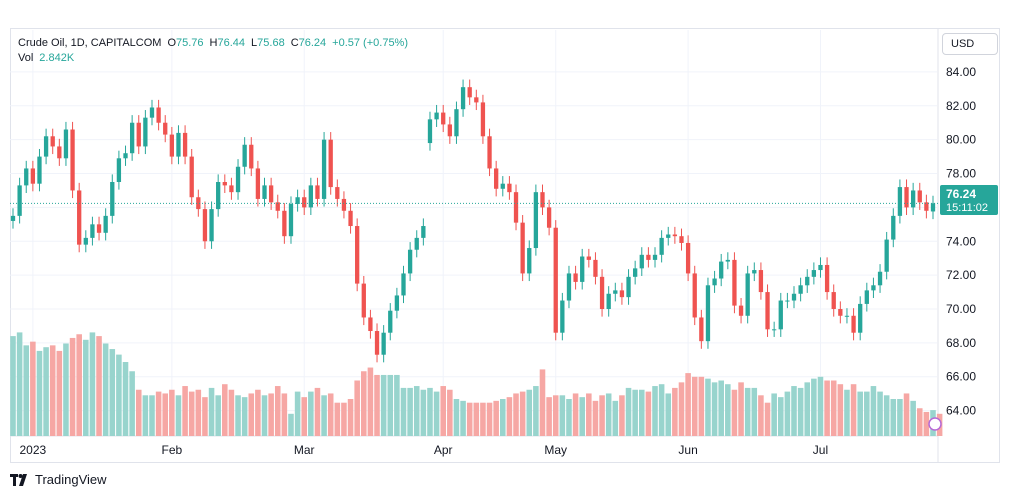  What do you see at coordinates (58, 479) in the screenshot?
I see `tradingview-branding: TradingView` at bounding box center [58, 479].